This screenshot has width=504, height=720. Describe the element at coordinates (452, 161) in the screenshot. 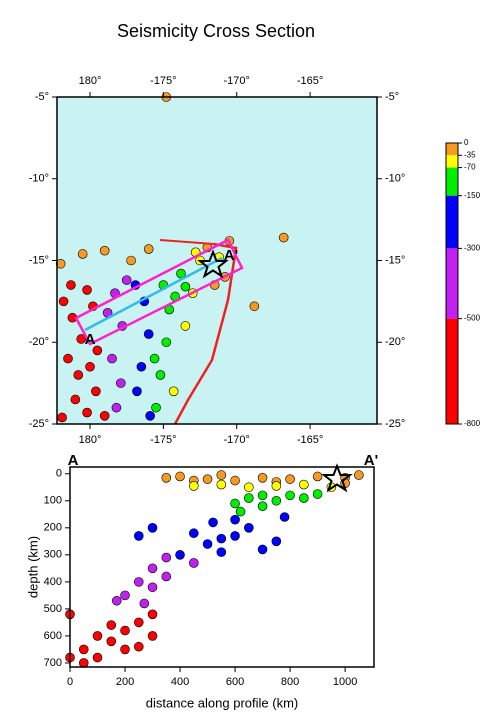

I see `colorbar-segment` at that location.